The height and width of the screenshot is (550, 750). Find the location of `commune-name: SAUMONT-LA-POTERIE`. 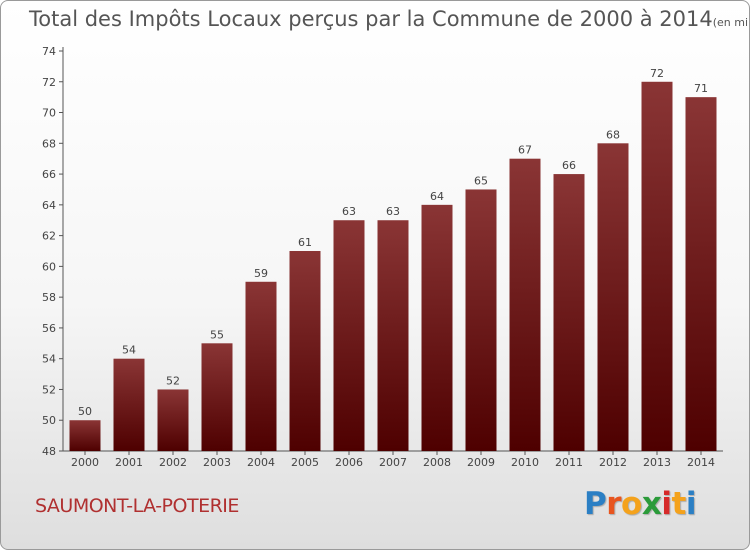

commune-name: SAUMONT-LA-POTERIE is located at coordinates (137, 506).